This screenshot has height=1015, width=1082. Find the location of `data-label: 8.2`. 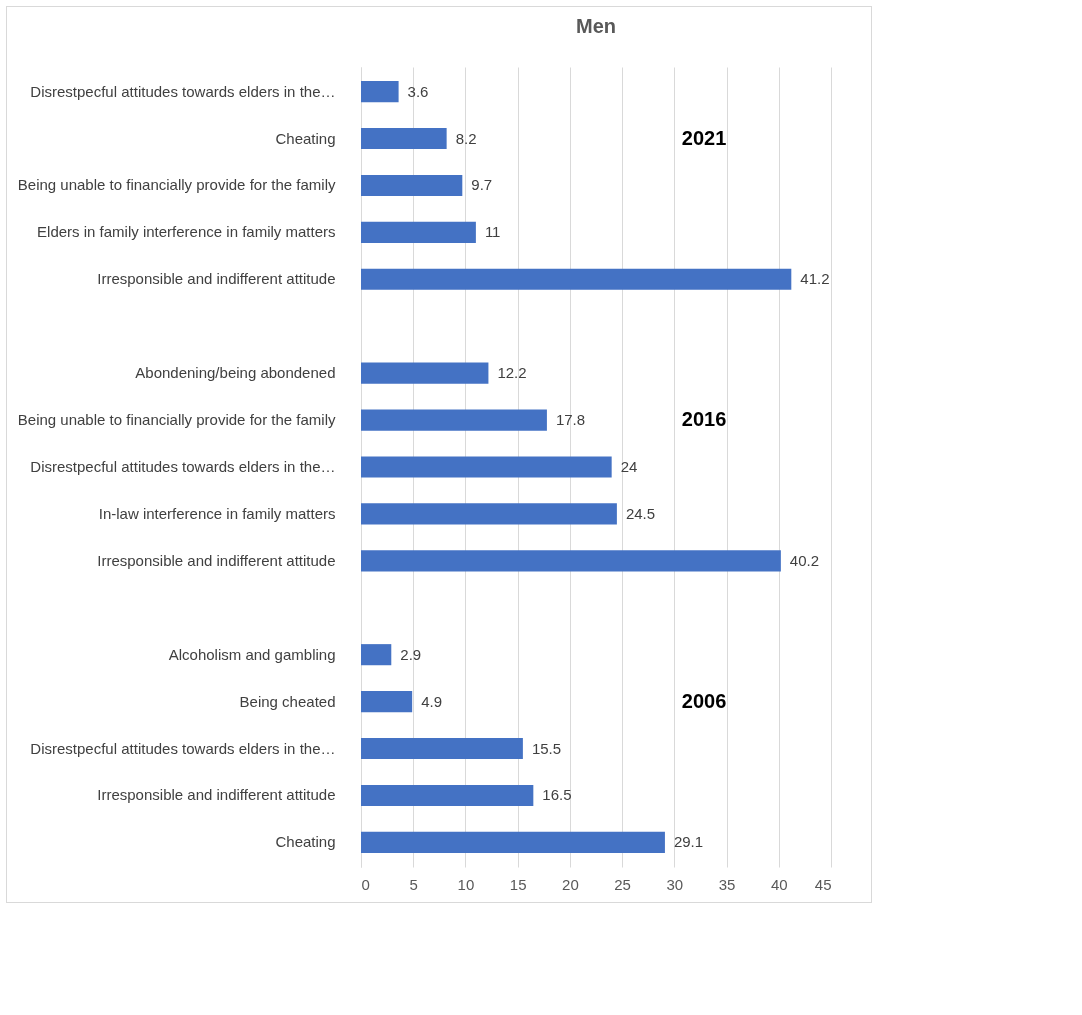

data-label: 8.2 is located at coordinates (466, 138).